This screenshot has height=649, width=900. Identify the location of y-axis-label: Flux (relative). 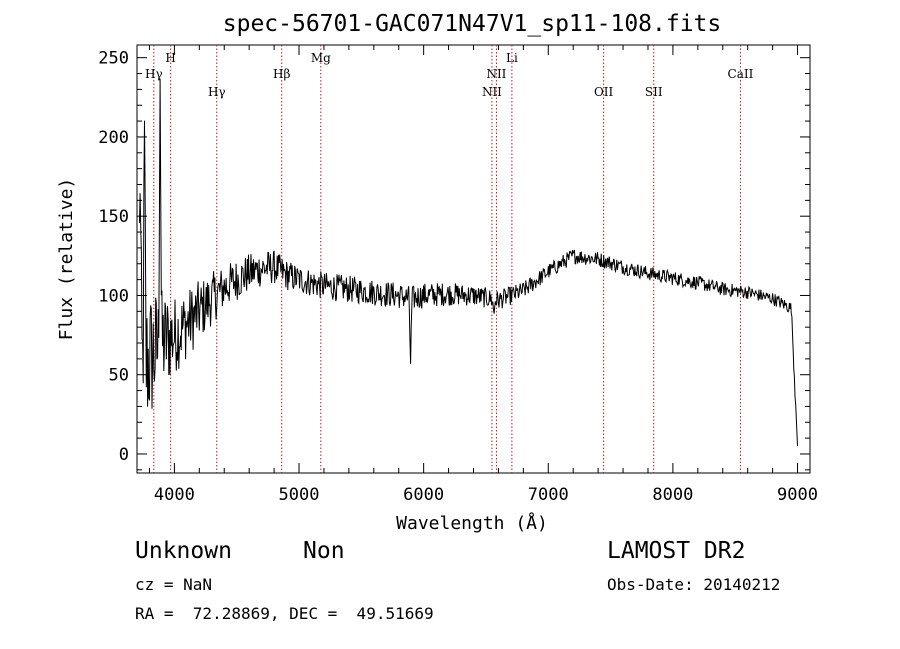
(66, 259).